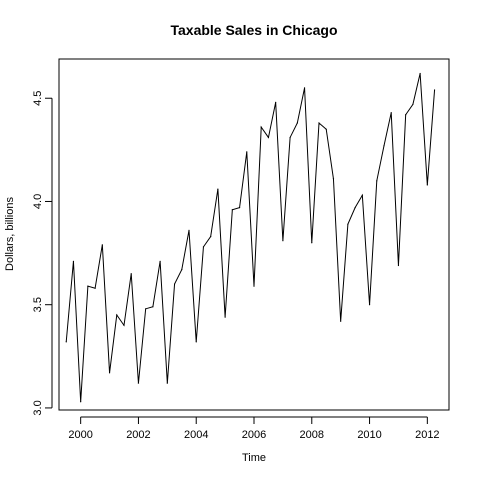  Describe the element at coordinates (10, 234) in the screenshot. I see `y-axis-label: Dollars, billions` at that location.